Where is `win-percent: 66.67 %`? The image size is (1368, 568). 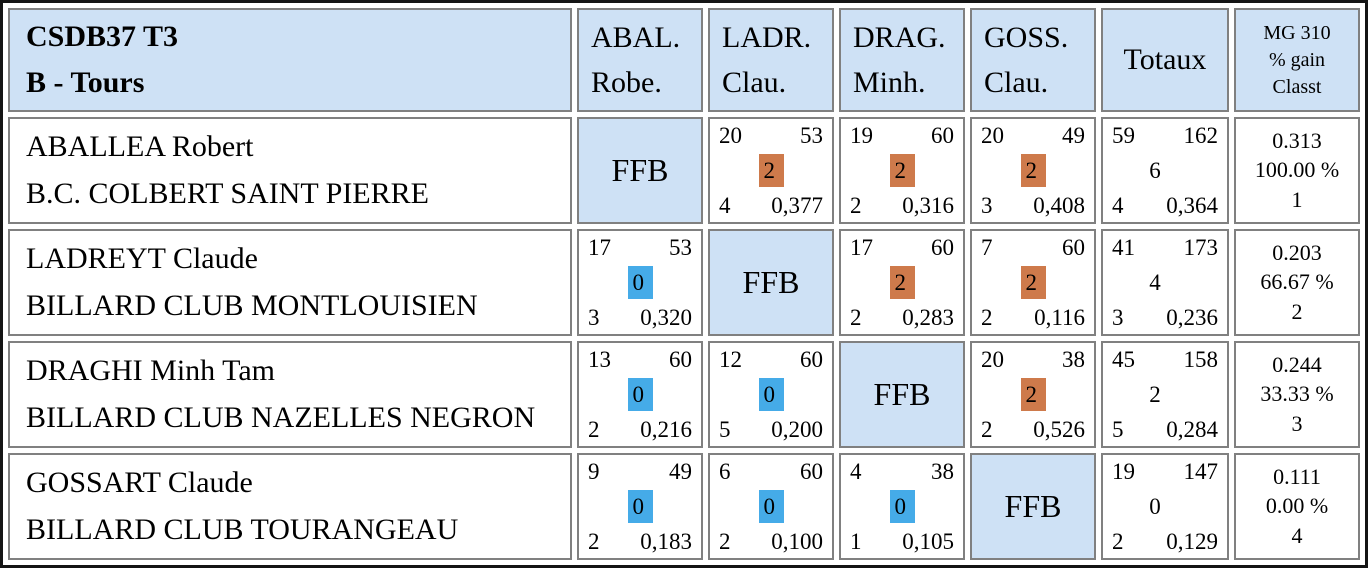 win-percent: 66.67 % is located at coordinates (1297, 282).